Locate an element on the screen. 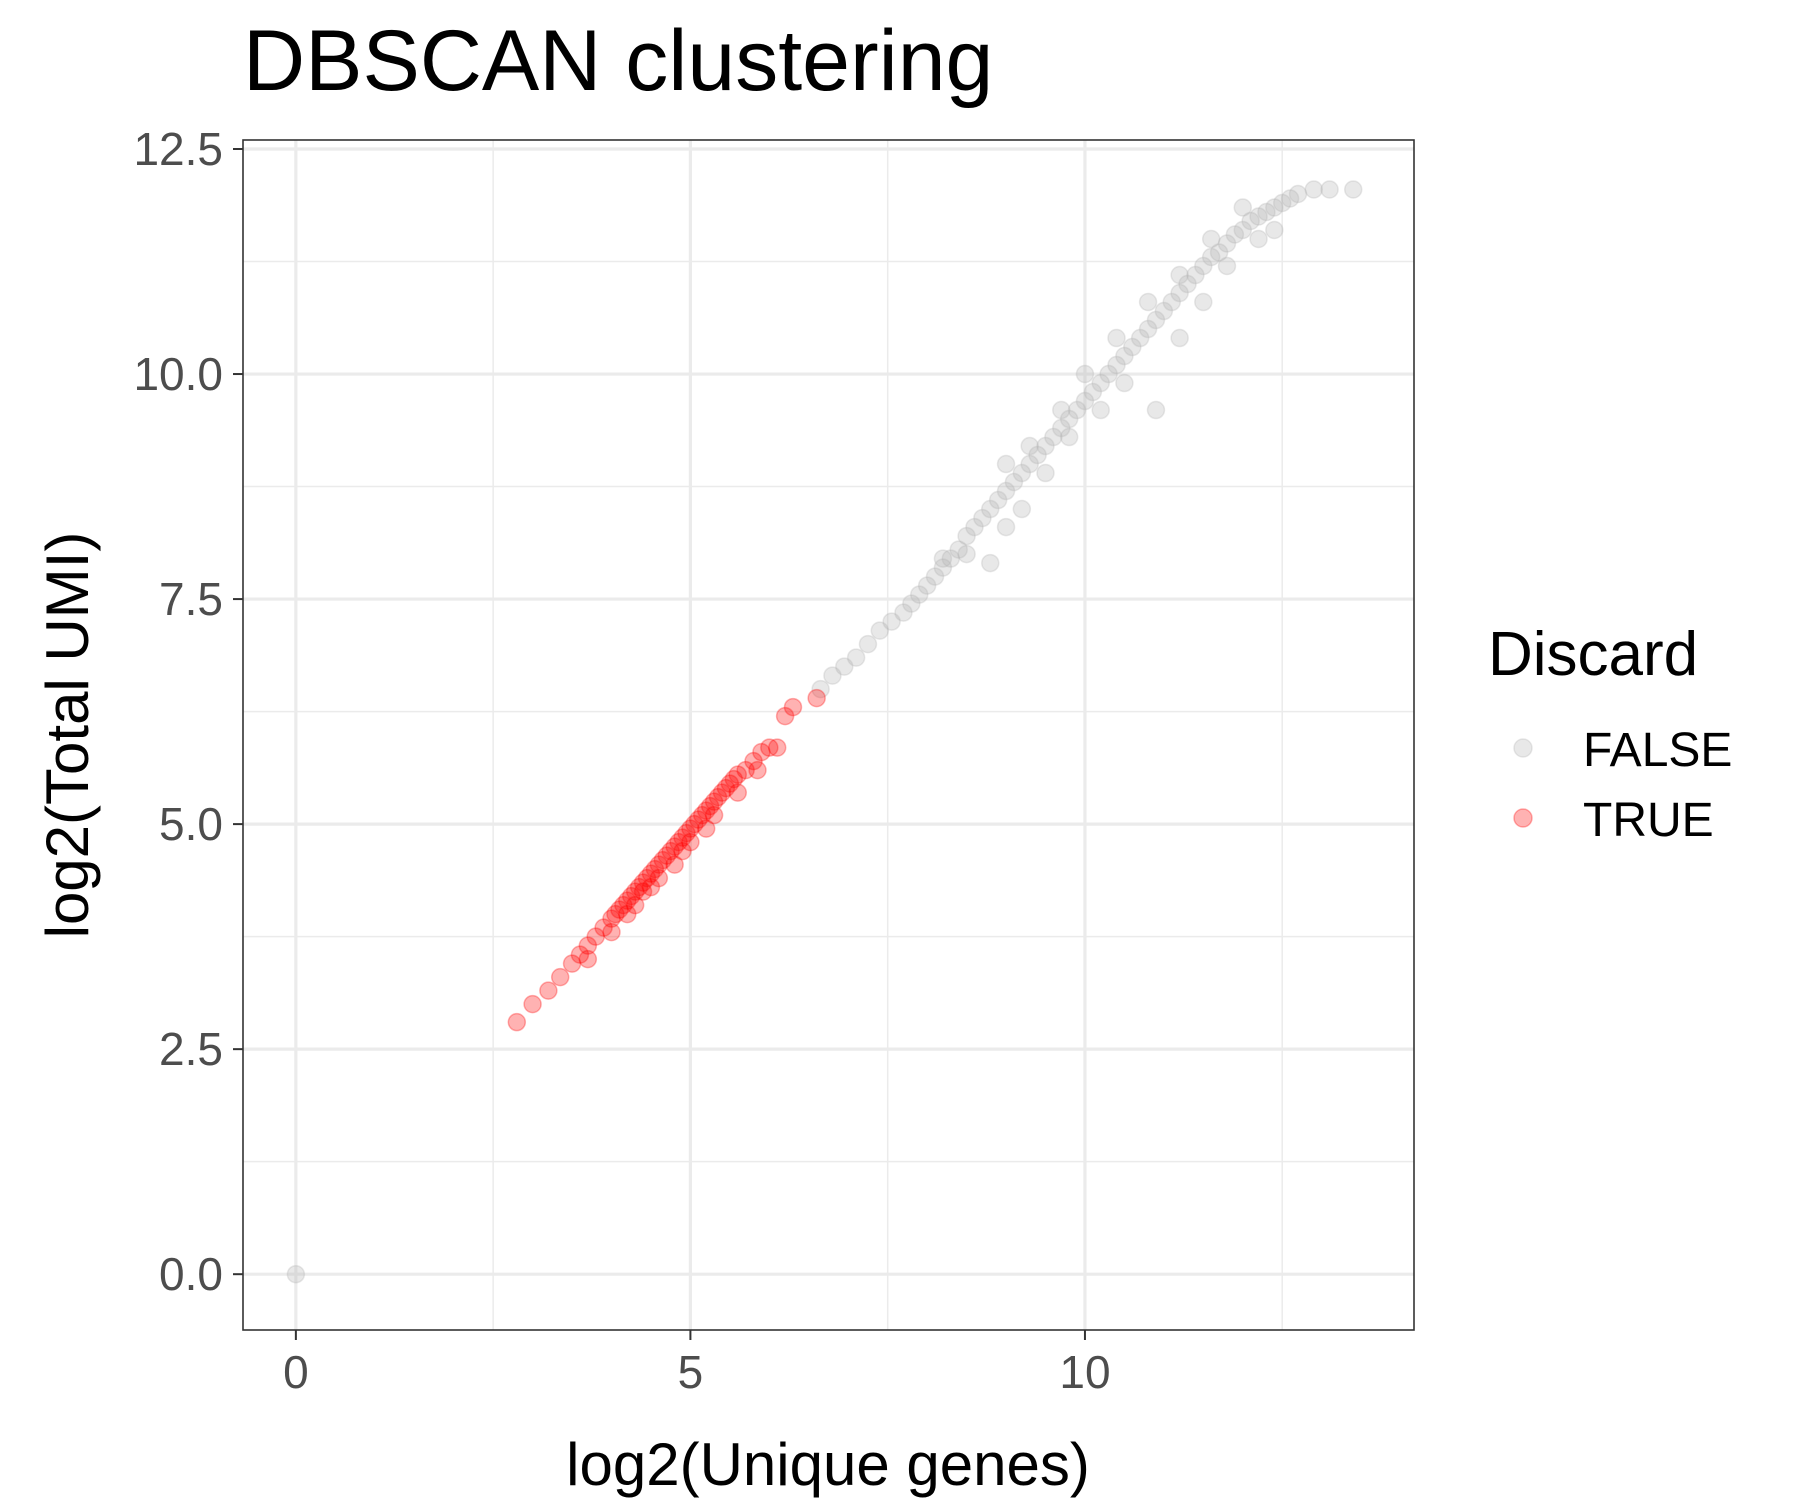 The image size is (1800, 1500). legend-label-false: FALSE is located at coordinates (1657, 750).